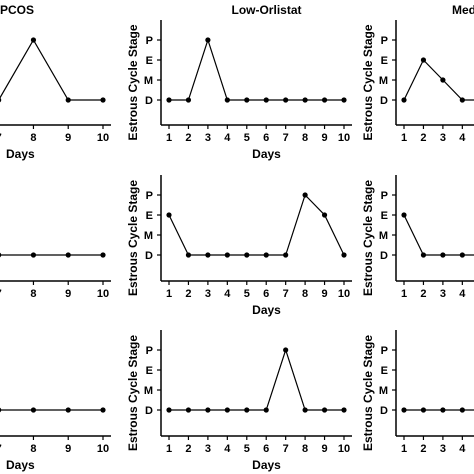 The height and width of the screenshot is (474, 474). I want to click on panel-7-x-tick-label: 10, so click(103, 449).